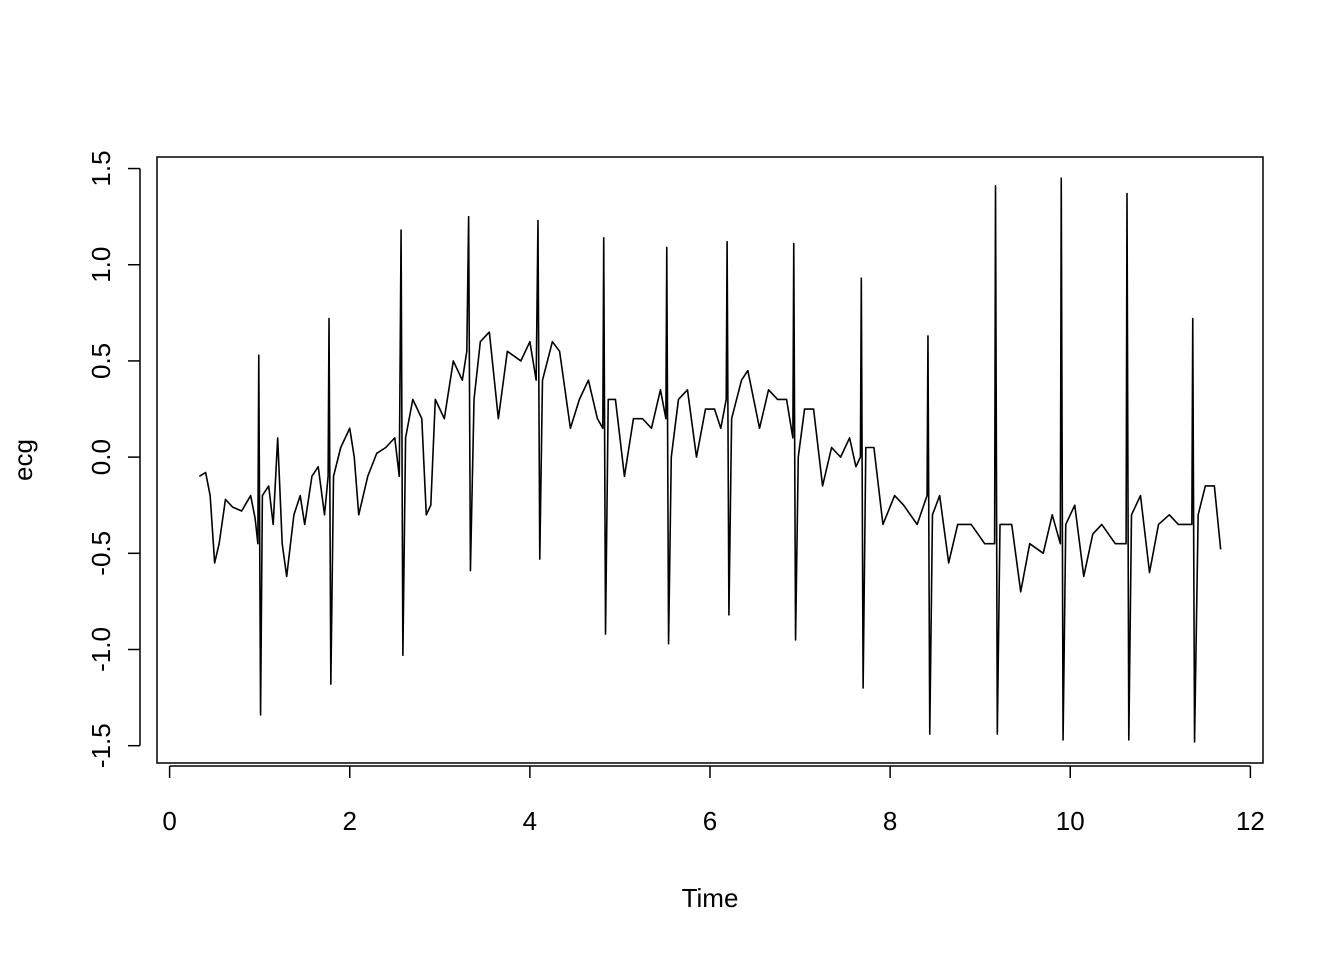 This screenshot has height=960, width=1344. What do you see at coordinates (169, 821) in the screenshot?
I see `x-tick-label: 0` at bounding box center [169, 821].